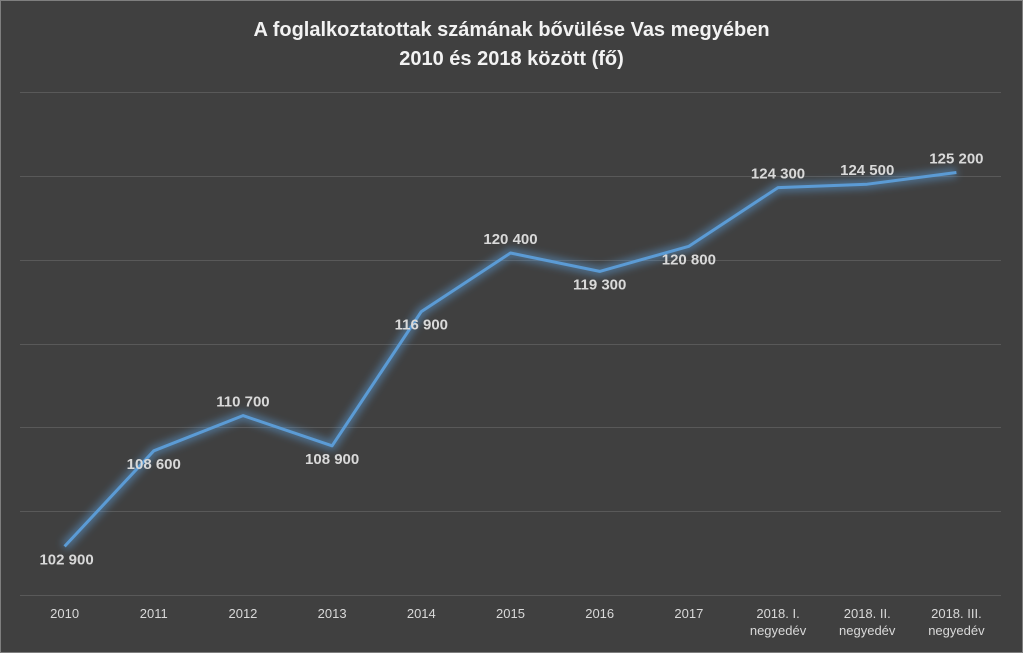 This screenshot has height=653, width=1023. What do you see at coordinates (421, 325) in the screenshot?
I see `data-label: 116 900` at bounding box center [421, 325].